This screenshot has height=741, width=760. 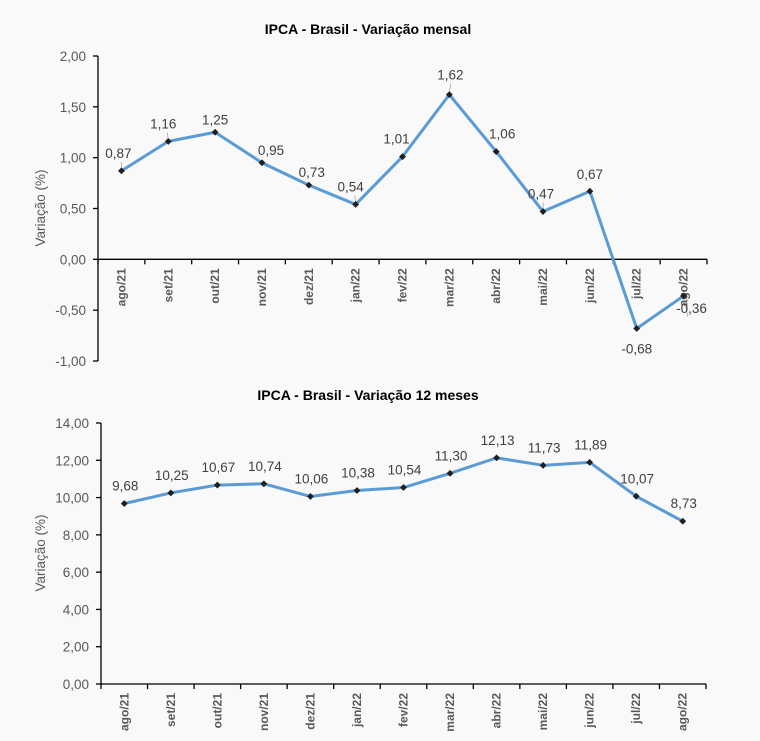 I want to click on data-label: 10,74, so click(x=265, y=466).